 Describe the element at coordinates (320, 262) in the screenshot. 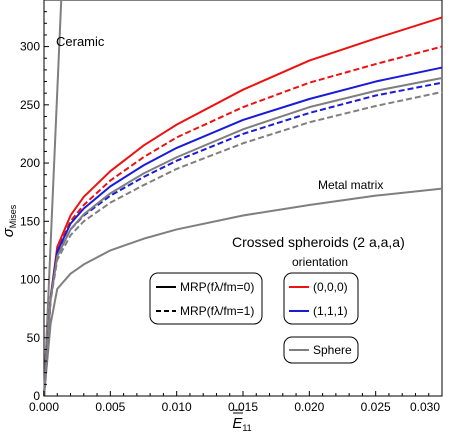

I see `legend-orientation-label: orientation` at that location.